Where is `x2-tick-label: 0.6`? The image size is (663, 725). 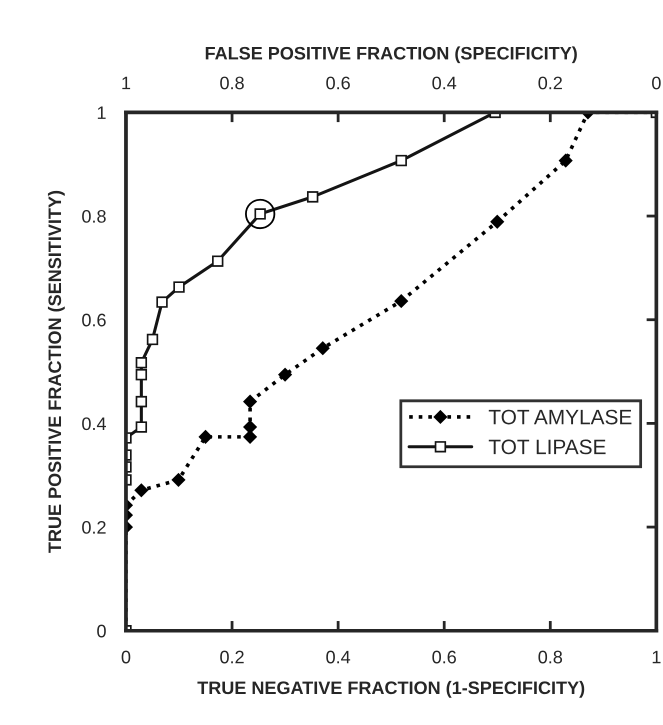
x2-tick-label: 0.6 is located at coordinates (338, 83).